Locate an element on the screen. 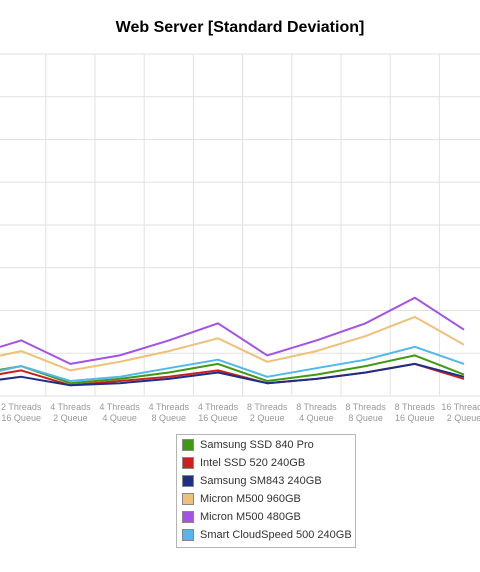  x-tick-label: 4 Threads 4 Queue is located at coordinates (119, 412).